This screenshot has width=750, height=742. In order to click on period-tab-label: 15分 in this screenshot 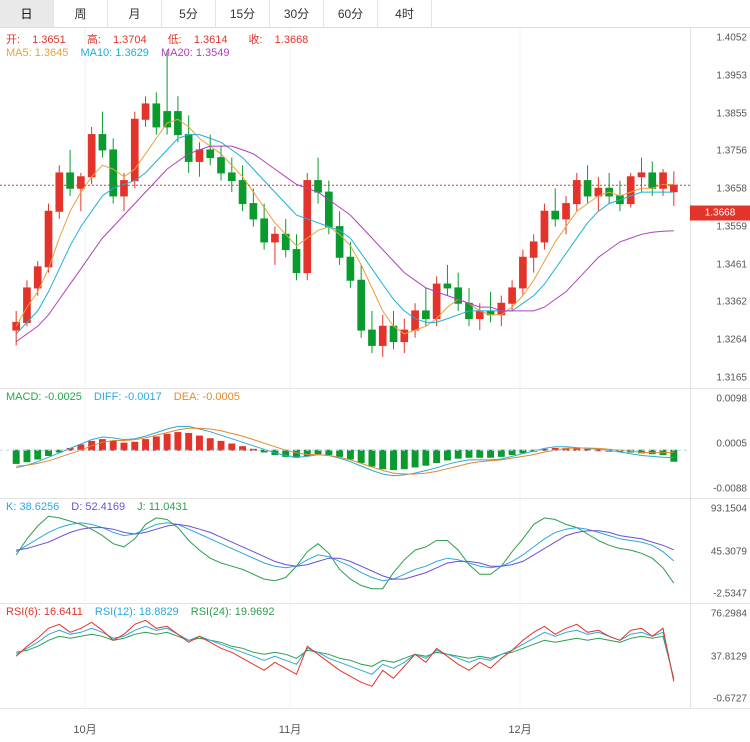, I will do `click(242, 14)`.